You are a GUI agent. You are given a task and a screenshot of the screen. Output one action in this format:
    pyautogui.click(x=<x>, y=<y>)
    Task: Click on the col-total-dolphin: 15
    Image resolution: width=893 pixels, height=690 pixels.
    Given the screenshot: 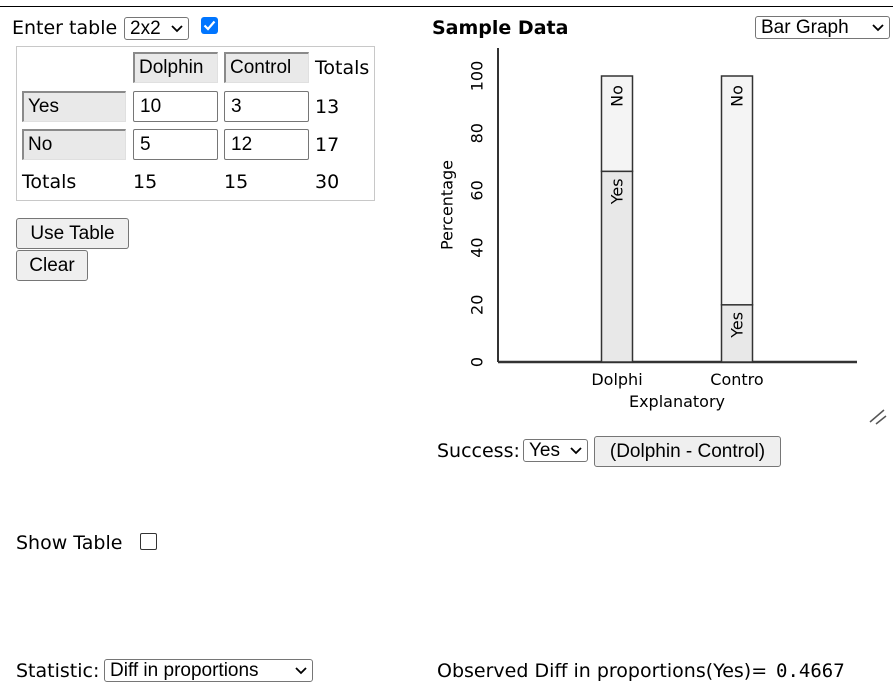 What is the action you would take?
    pyautogui.click(x=145, y=182)
    